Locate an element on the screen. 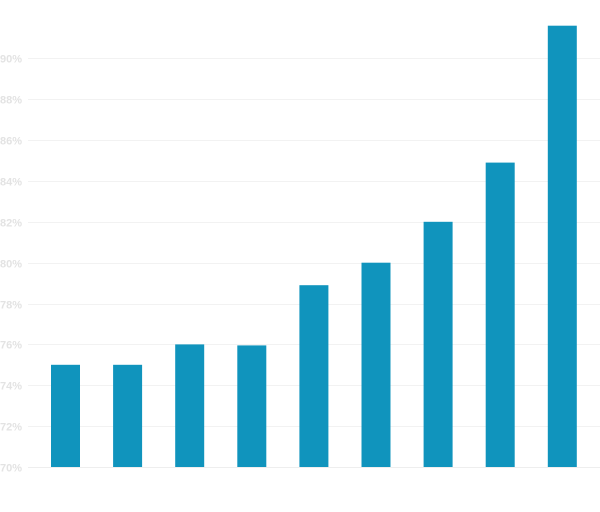  y-tick-label: 72% is located at coordinates (11, 428).